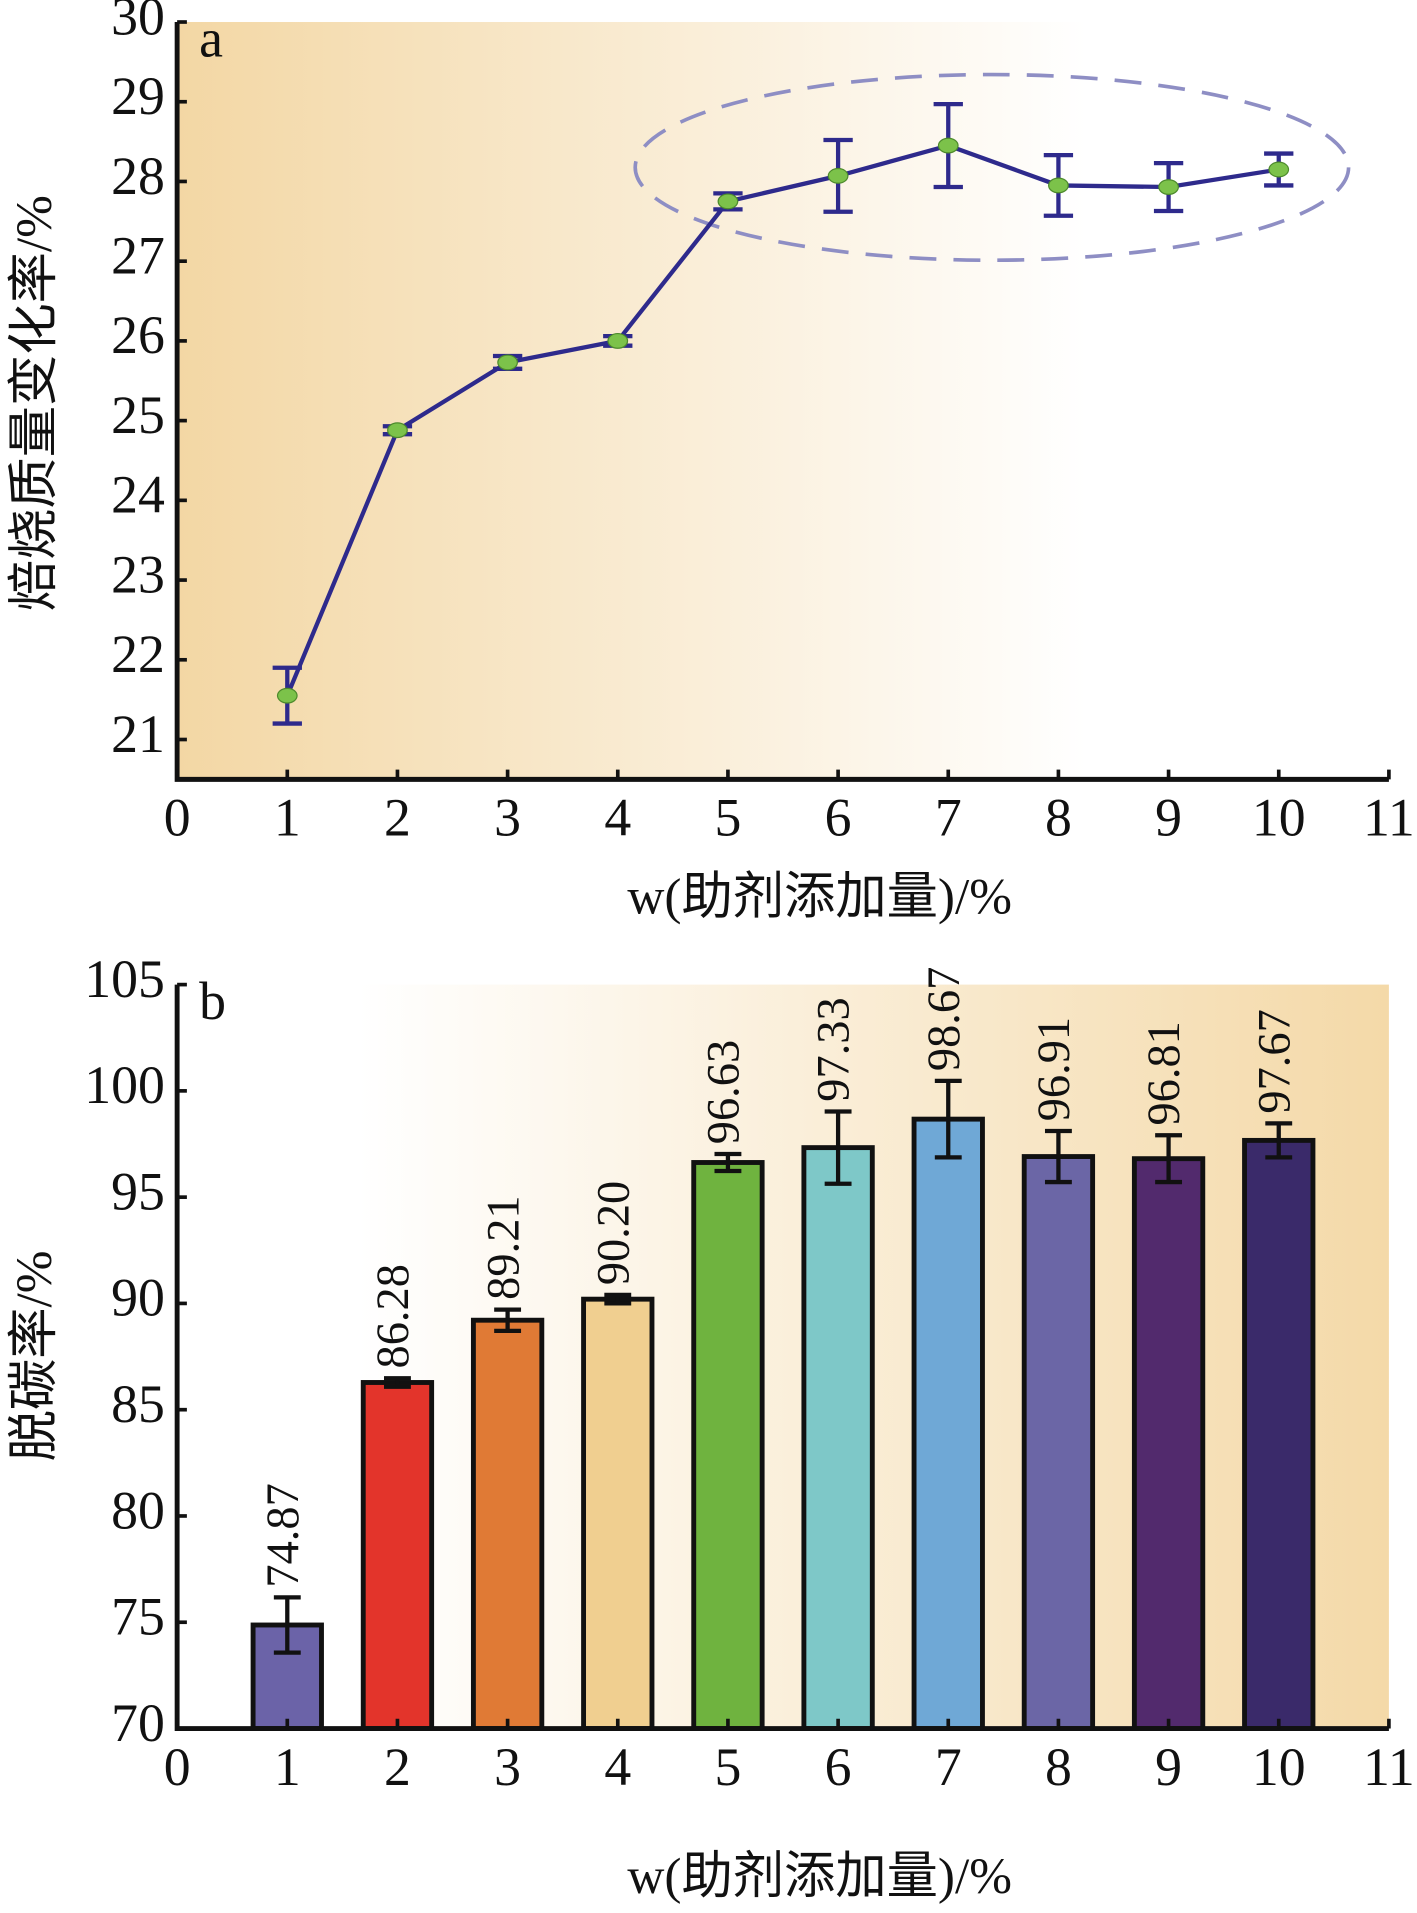 This screenshot has width=1417, height=1913. What do you see at coordinates (138, 96) in the screenshot?
I see `y-tick-label: 29` at bounding box center [138, 96].